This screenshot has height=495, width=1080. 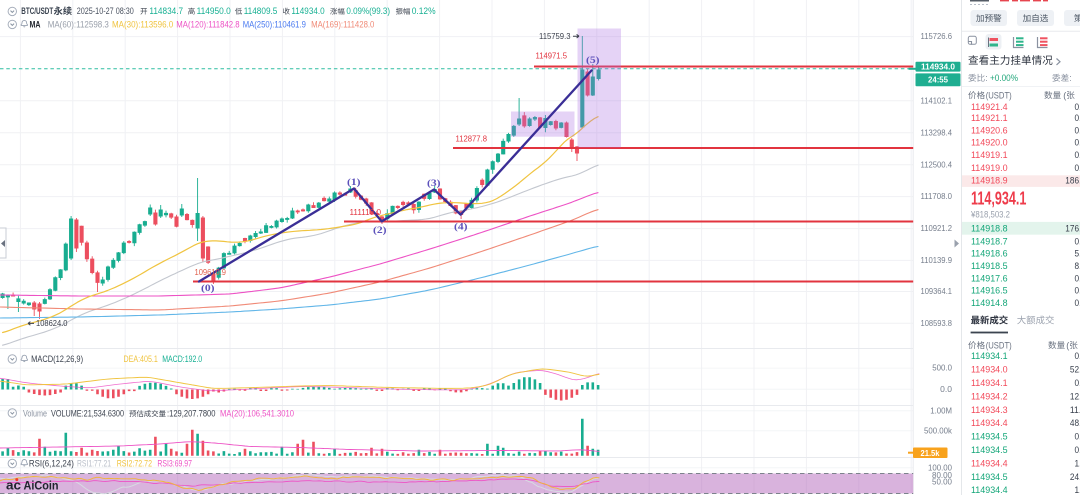 What do you see at coordinates (261, 11) in the screenshot?
I see `svg-text: 114809.5` at bounding box center [261, 11].